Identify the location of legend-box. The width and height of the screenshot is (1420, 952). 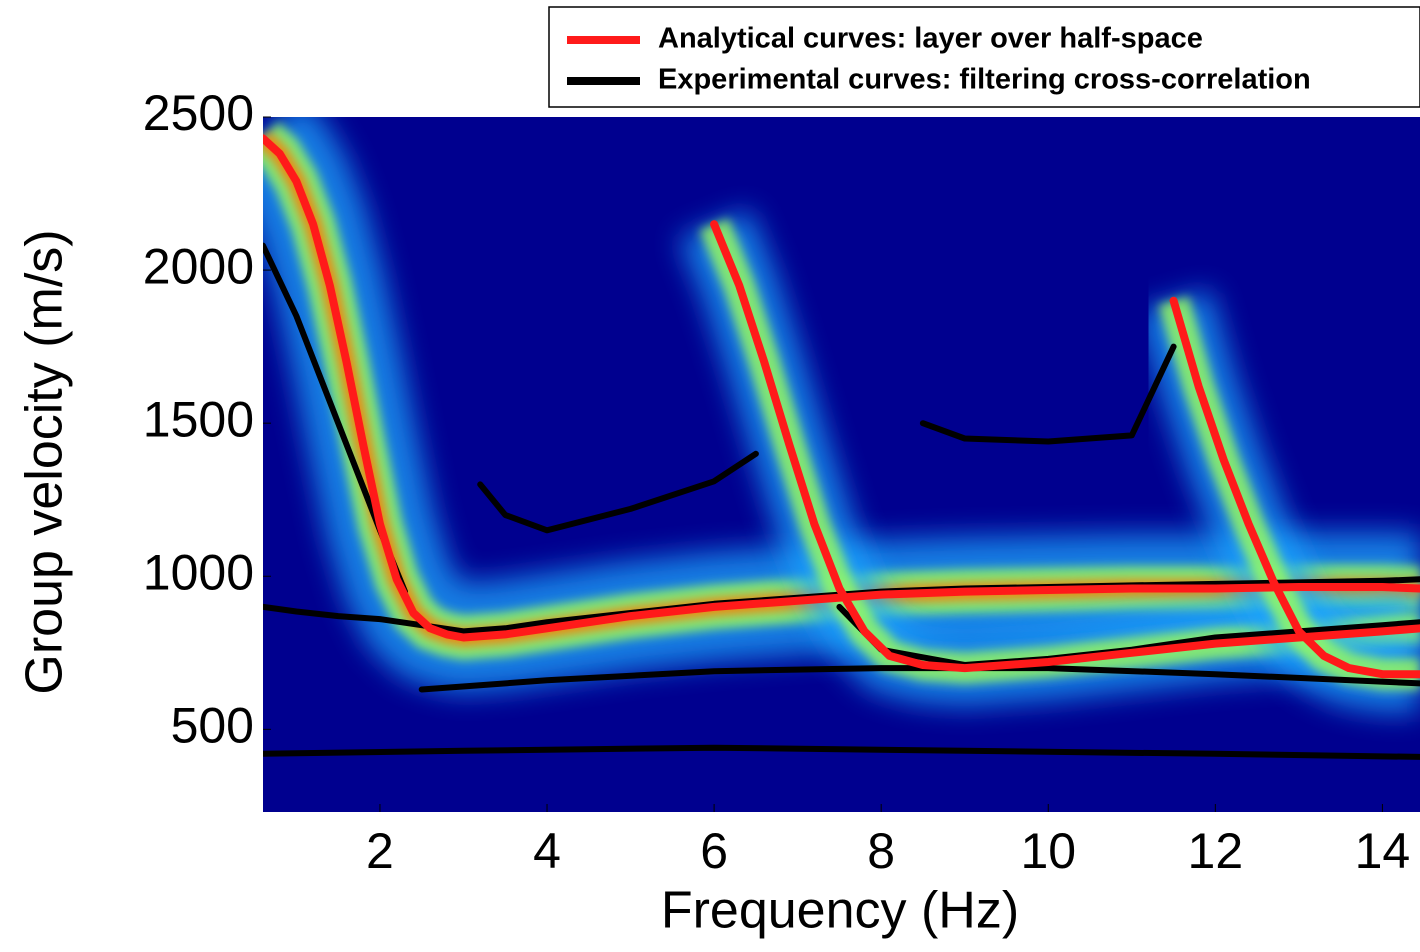
(984, 57).